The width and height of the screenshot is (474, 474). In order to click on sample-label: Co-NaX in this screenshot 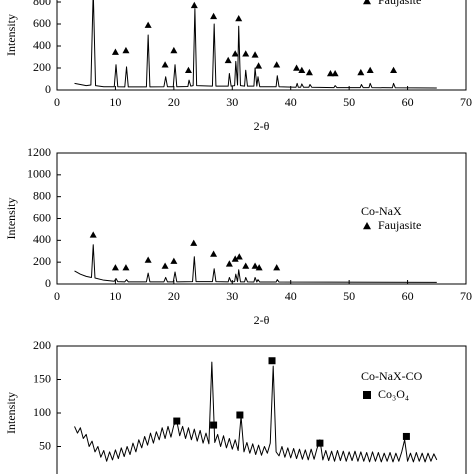, I will do `click(381, 211)`.